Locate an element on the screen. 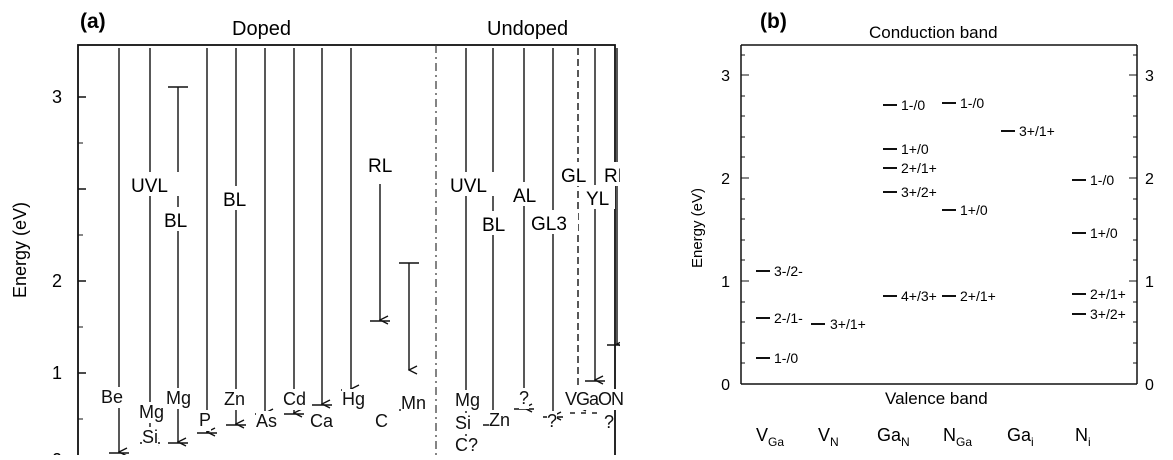 The image size is (1173, 460). cat-as: As is located at coordinates (267, 421).